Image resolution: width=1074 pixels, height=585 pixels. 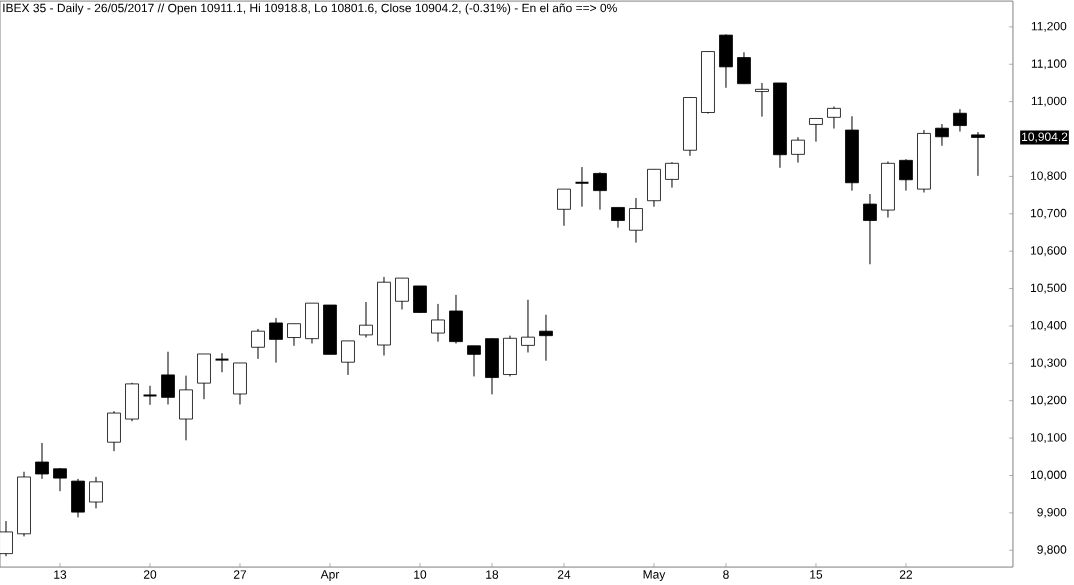 I want to click on y-tick-label: 10,600, so click(x=1048, y=251).